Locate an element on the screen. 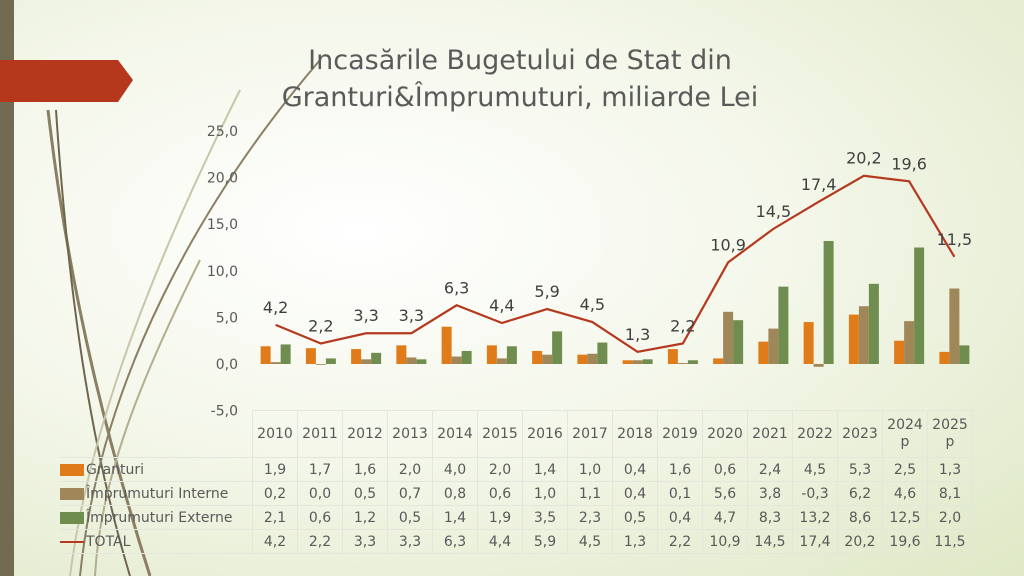  table-cell: 0,5 is located at coordinates (365, 493).